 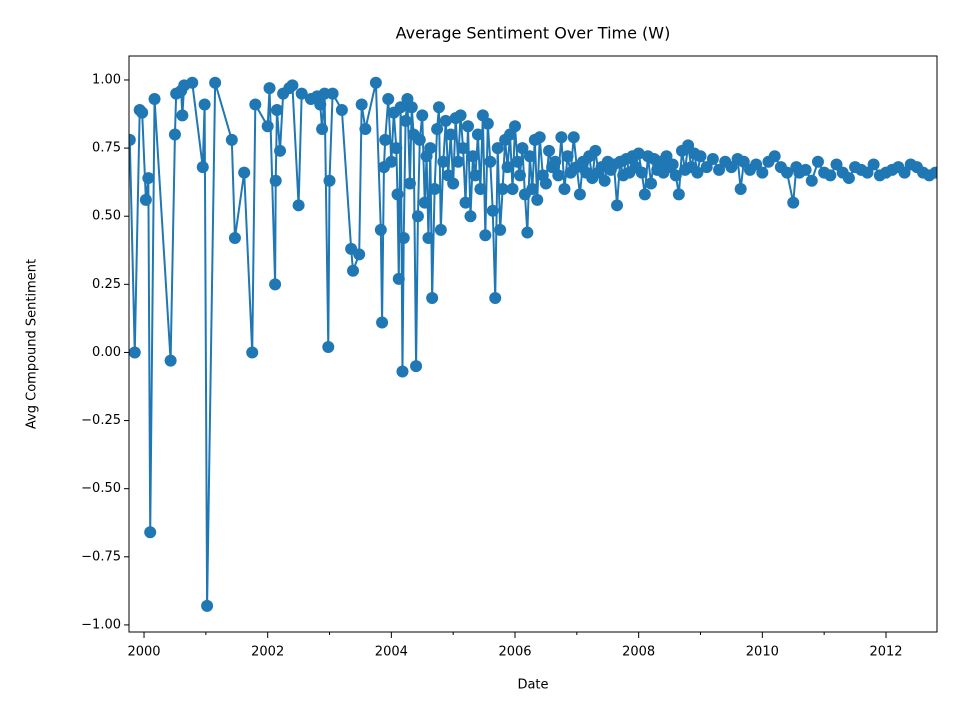 What do you see at coordinates (106, 216) in the screenshot?
I see `y-tick-label: 0.50` at bounding box center [106, 216].